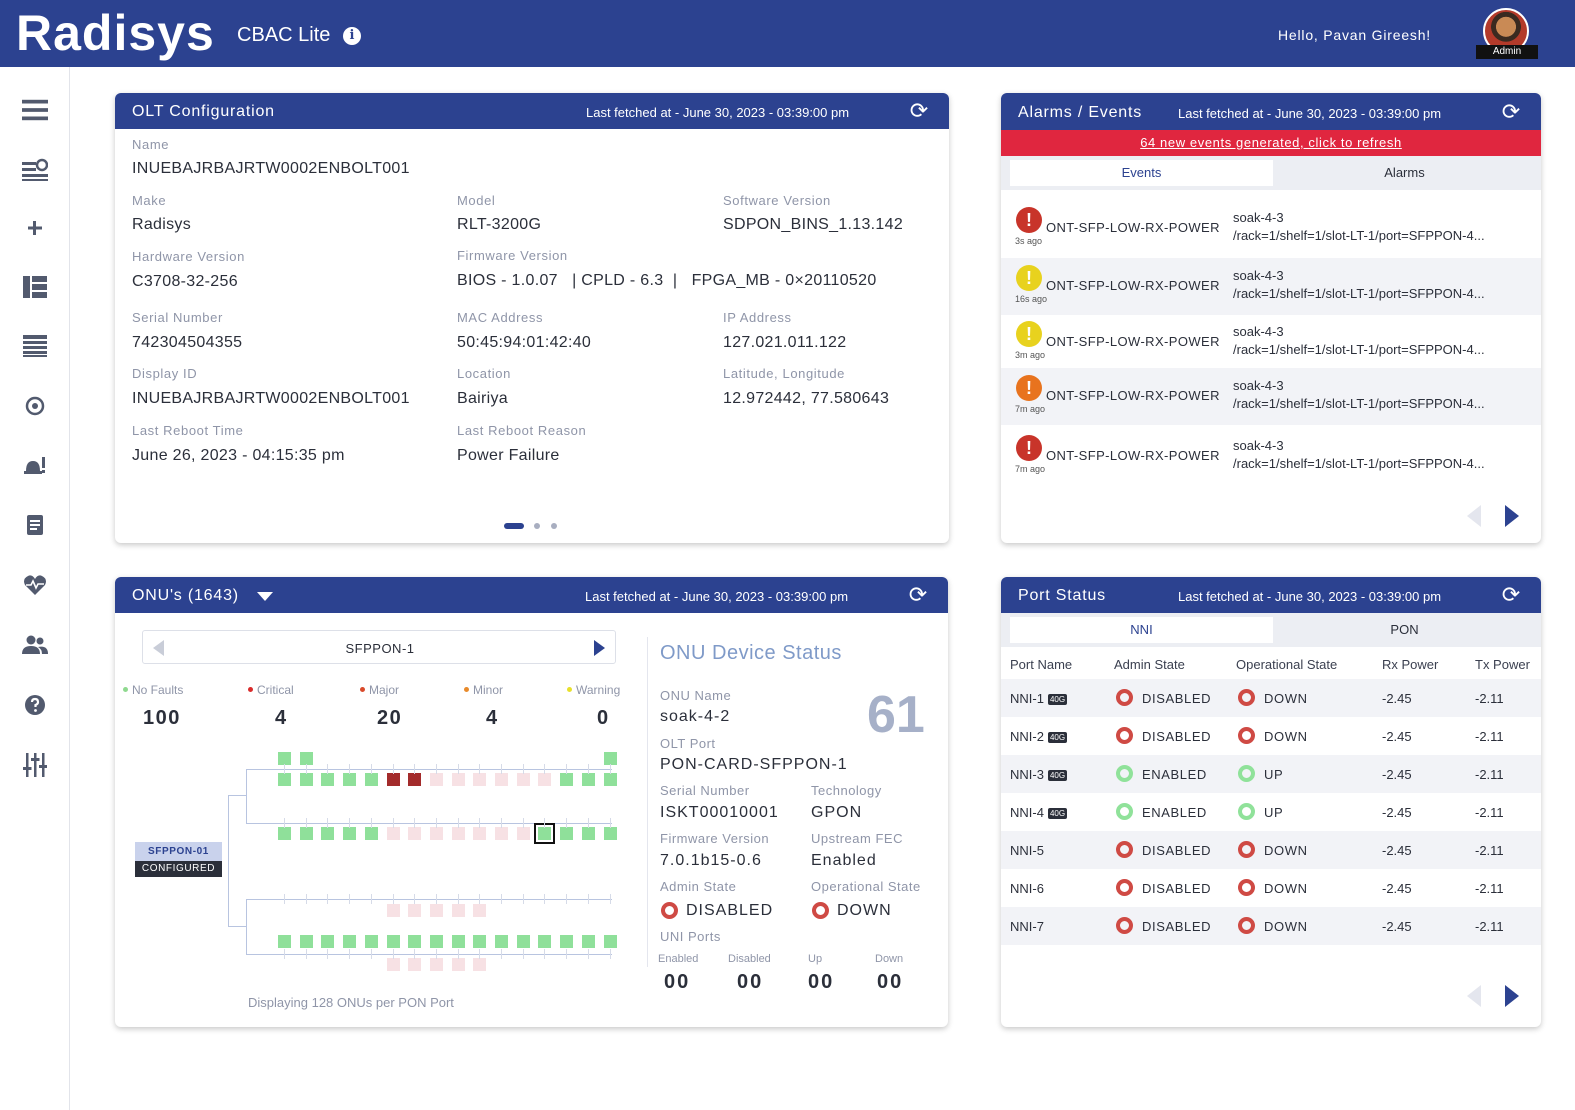 This screenshot has height=1110, width=1575. What do you see at coordinates (35, 645) in the screenshot?
I see `users-icon` at bounding box center [35, 645].